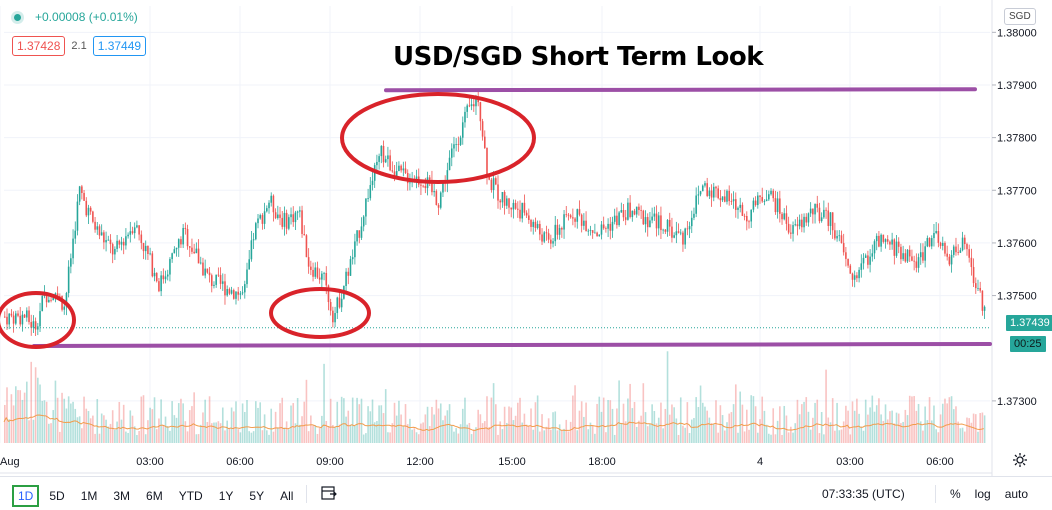 The image size is (1052, 510). What do you see at coordinates (79, 46) in the screenshot?
I see `quote-panel: 1.37428 2.1 1.37449` at bounding box center [79, 46].